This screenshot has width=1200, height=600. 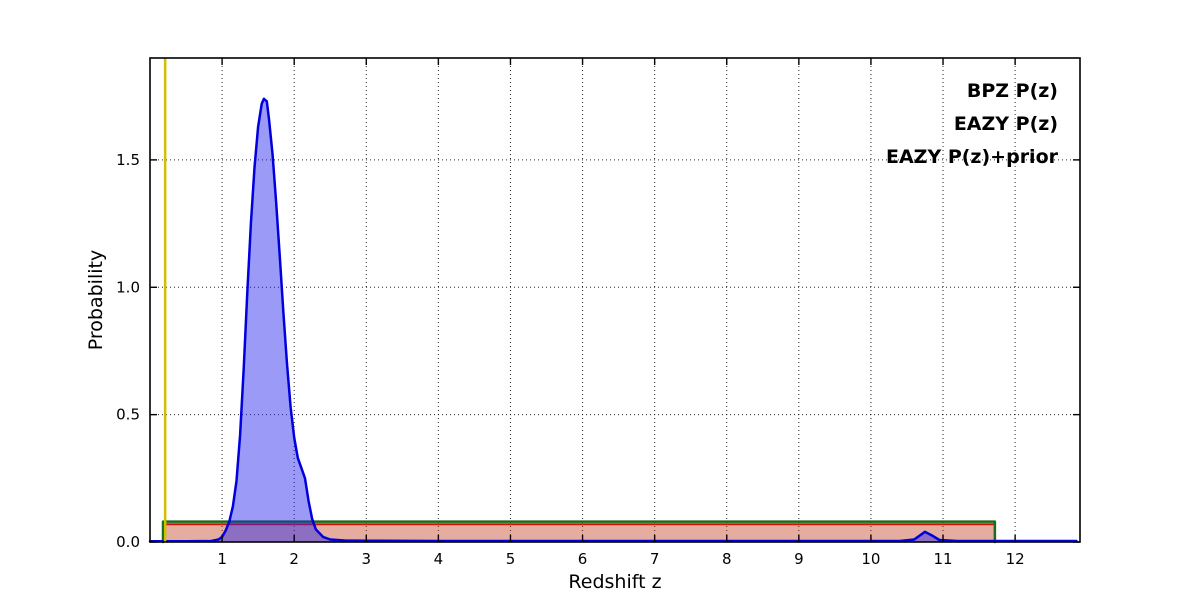 I want to click on x-tick-label: 1, so click(x=222, y=559).